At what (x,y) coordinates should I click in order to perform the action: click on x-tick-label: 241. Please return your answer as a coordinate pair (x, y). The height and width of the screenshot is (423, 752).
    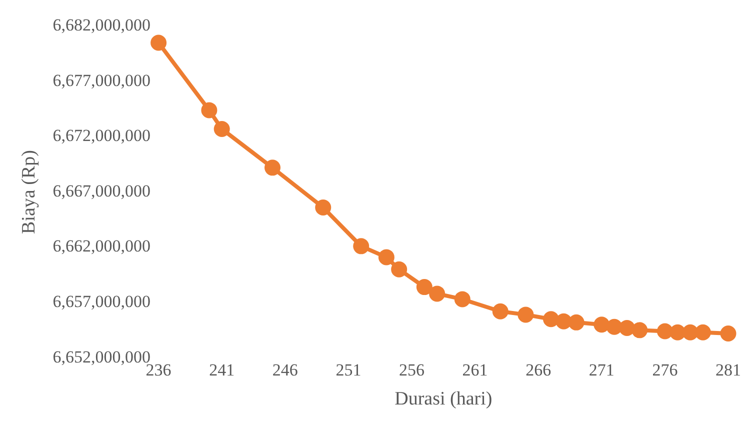
    Looking at the image, I should click on (222, 370).